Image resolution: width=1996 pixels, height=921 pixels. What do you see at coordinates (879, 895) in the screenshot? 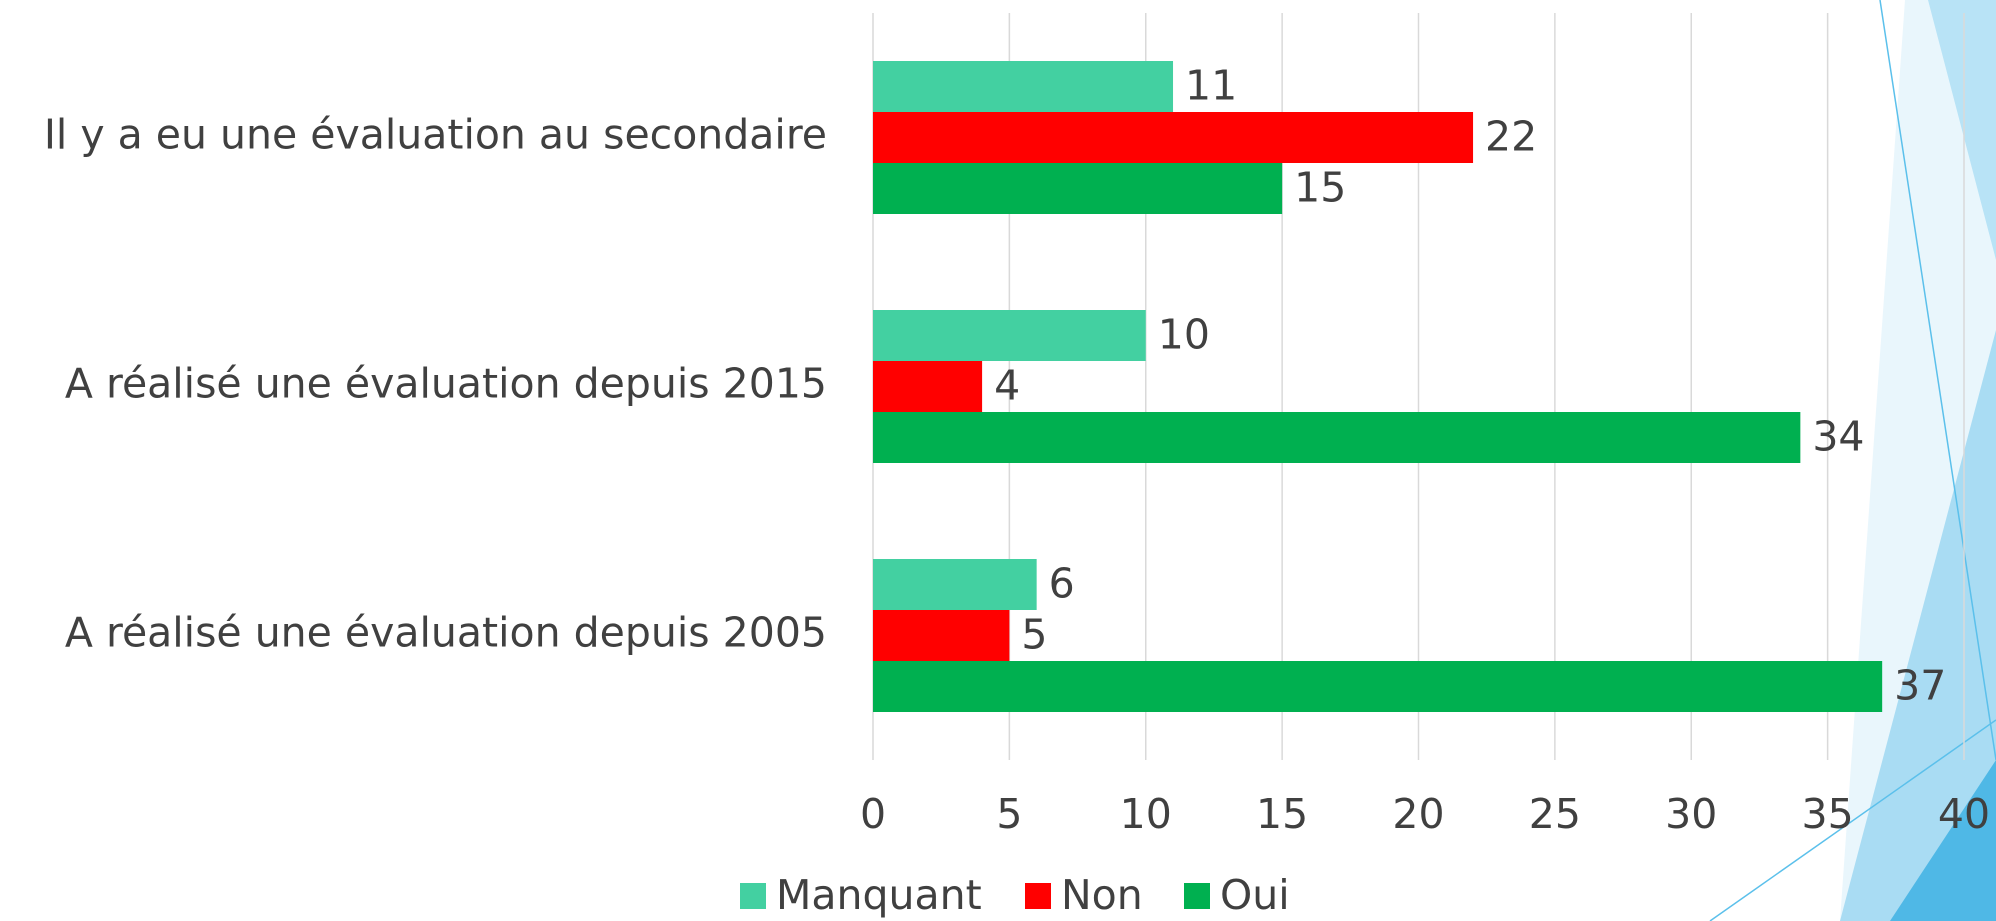
I see `legend-label: Manquant` at bounding box center [879, 895].